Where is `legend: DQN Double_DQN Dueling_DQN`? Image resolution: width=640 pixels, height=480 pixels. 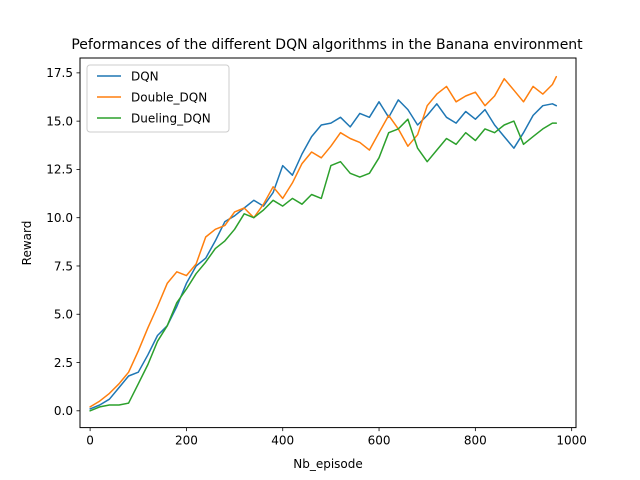 legend: DQN Double_DQN Dueling_DQN is located at coordinates (158, 98).